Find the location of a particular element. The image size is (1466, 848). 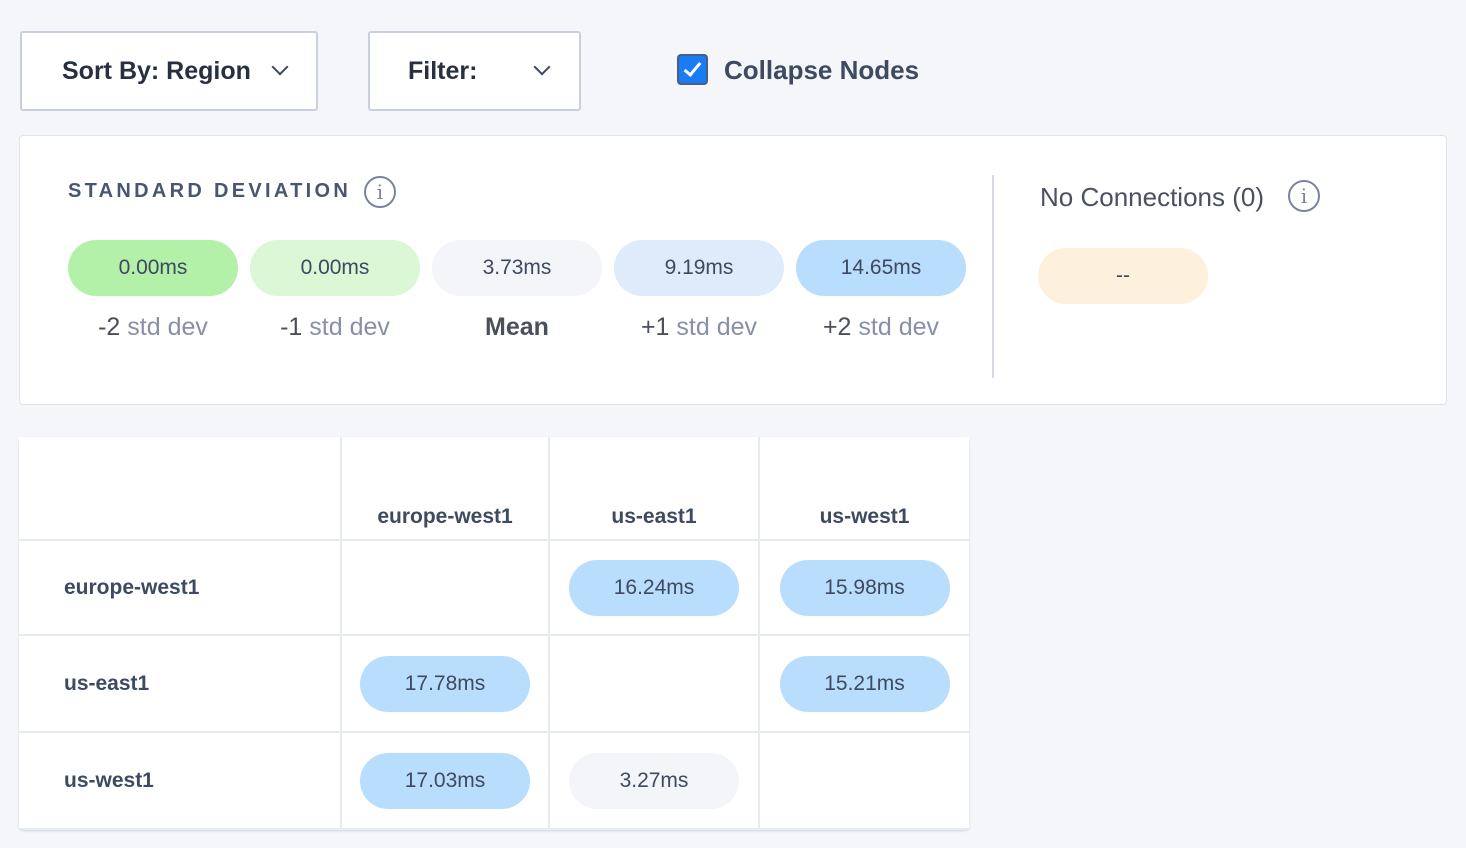

latency-pill: 15.98ms is located at coordinates (864, 587).